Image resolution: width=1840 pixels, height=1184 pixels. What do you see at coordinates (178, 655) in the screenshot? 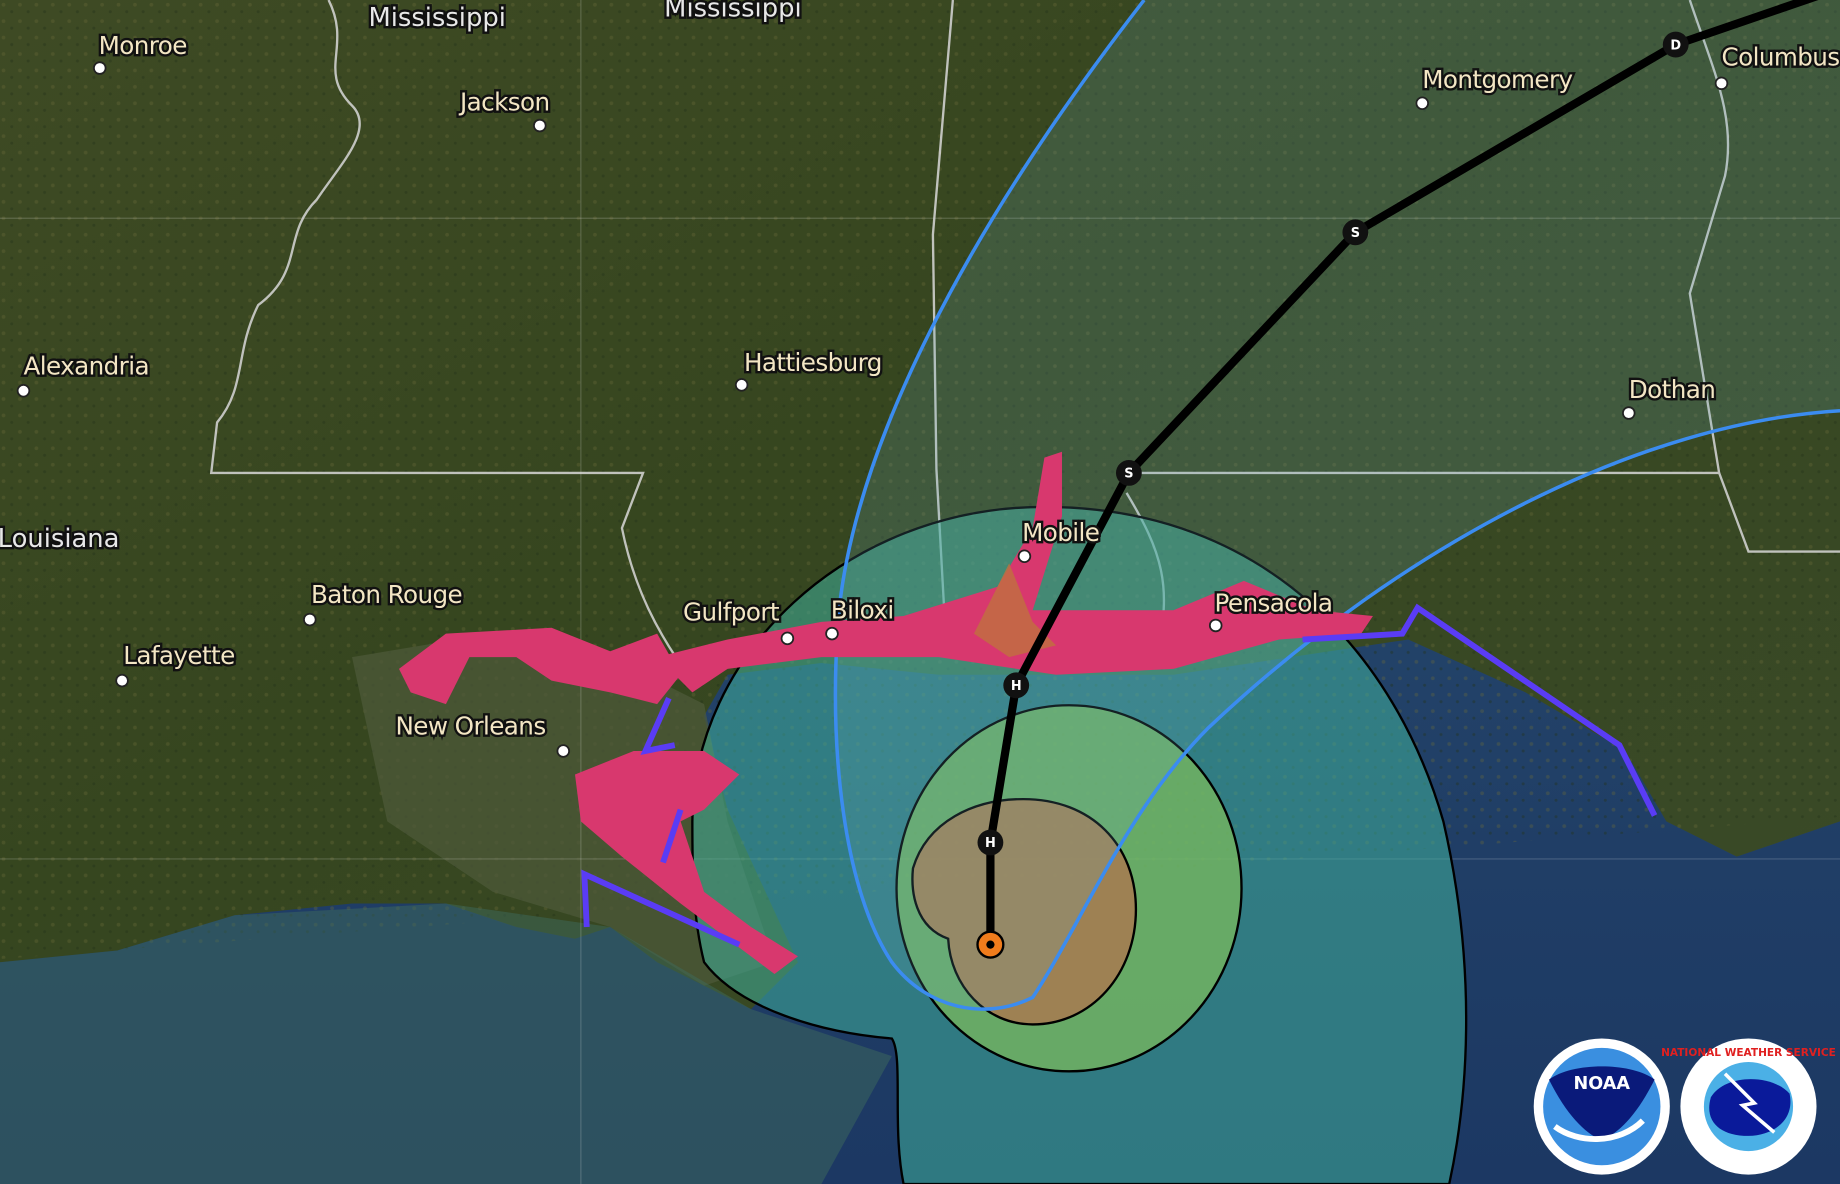
I see `city-label-lafayette: Lafayette` at bounding box center [178, 655].